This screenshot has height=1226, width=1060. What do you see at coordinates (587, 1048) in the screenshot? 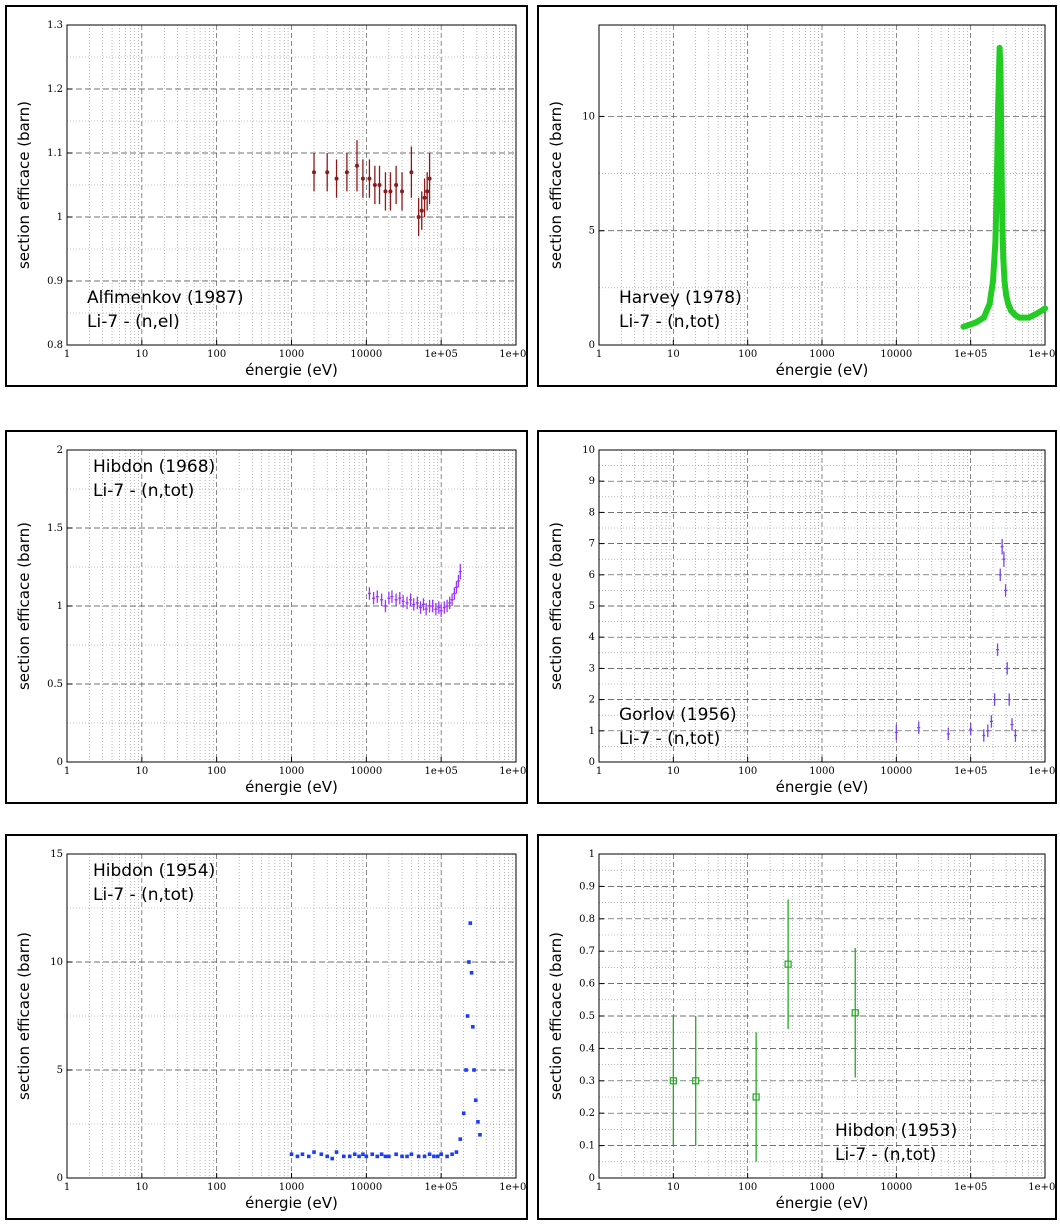
I see `y-tick-label: 0.4` at bounding box center [587, 1048].